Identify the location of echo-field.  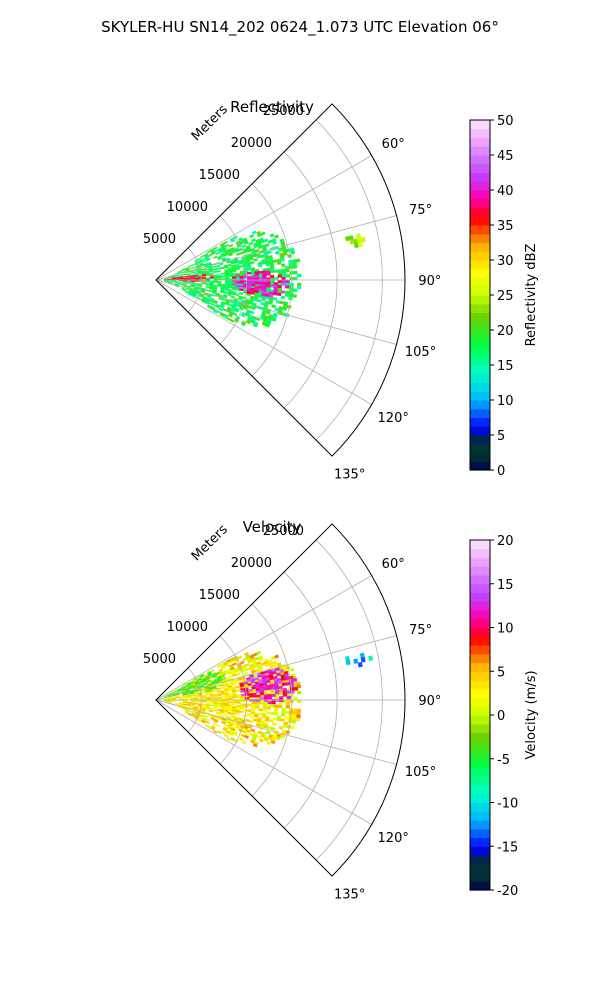
(264, 279).